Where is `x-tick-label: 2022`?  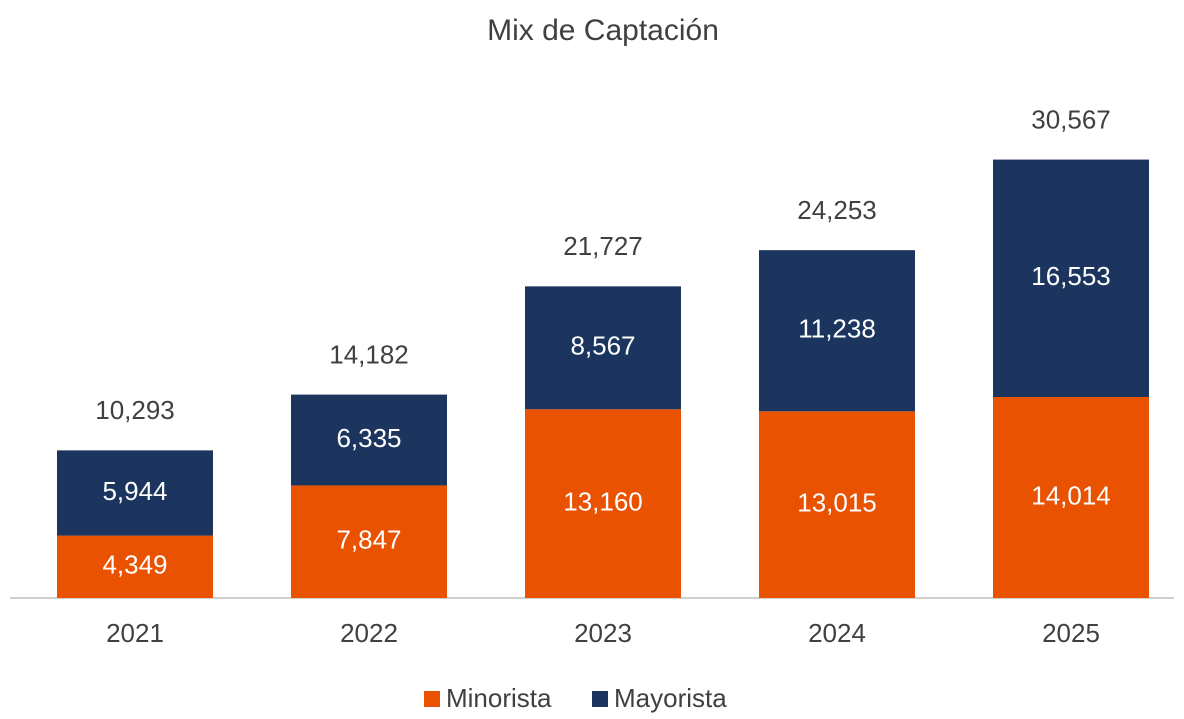 x-tick-label: 2022 is located at coordinates (369, 633).